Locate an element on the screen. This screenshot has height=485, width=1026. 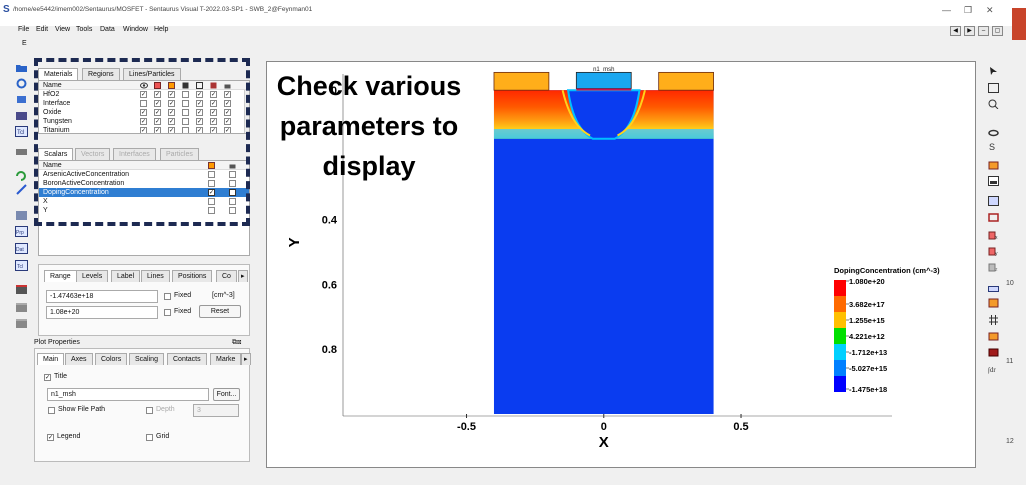
stack-icon is located at coordinates (993, 303).